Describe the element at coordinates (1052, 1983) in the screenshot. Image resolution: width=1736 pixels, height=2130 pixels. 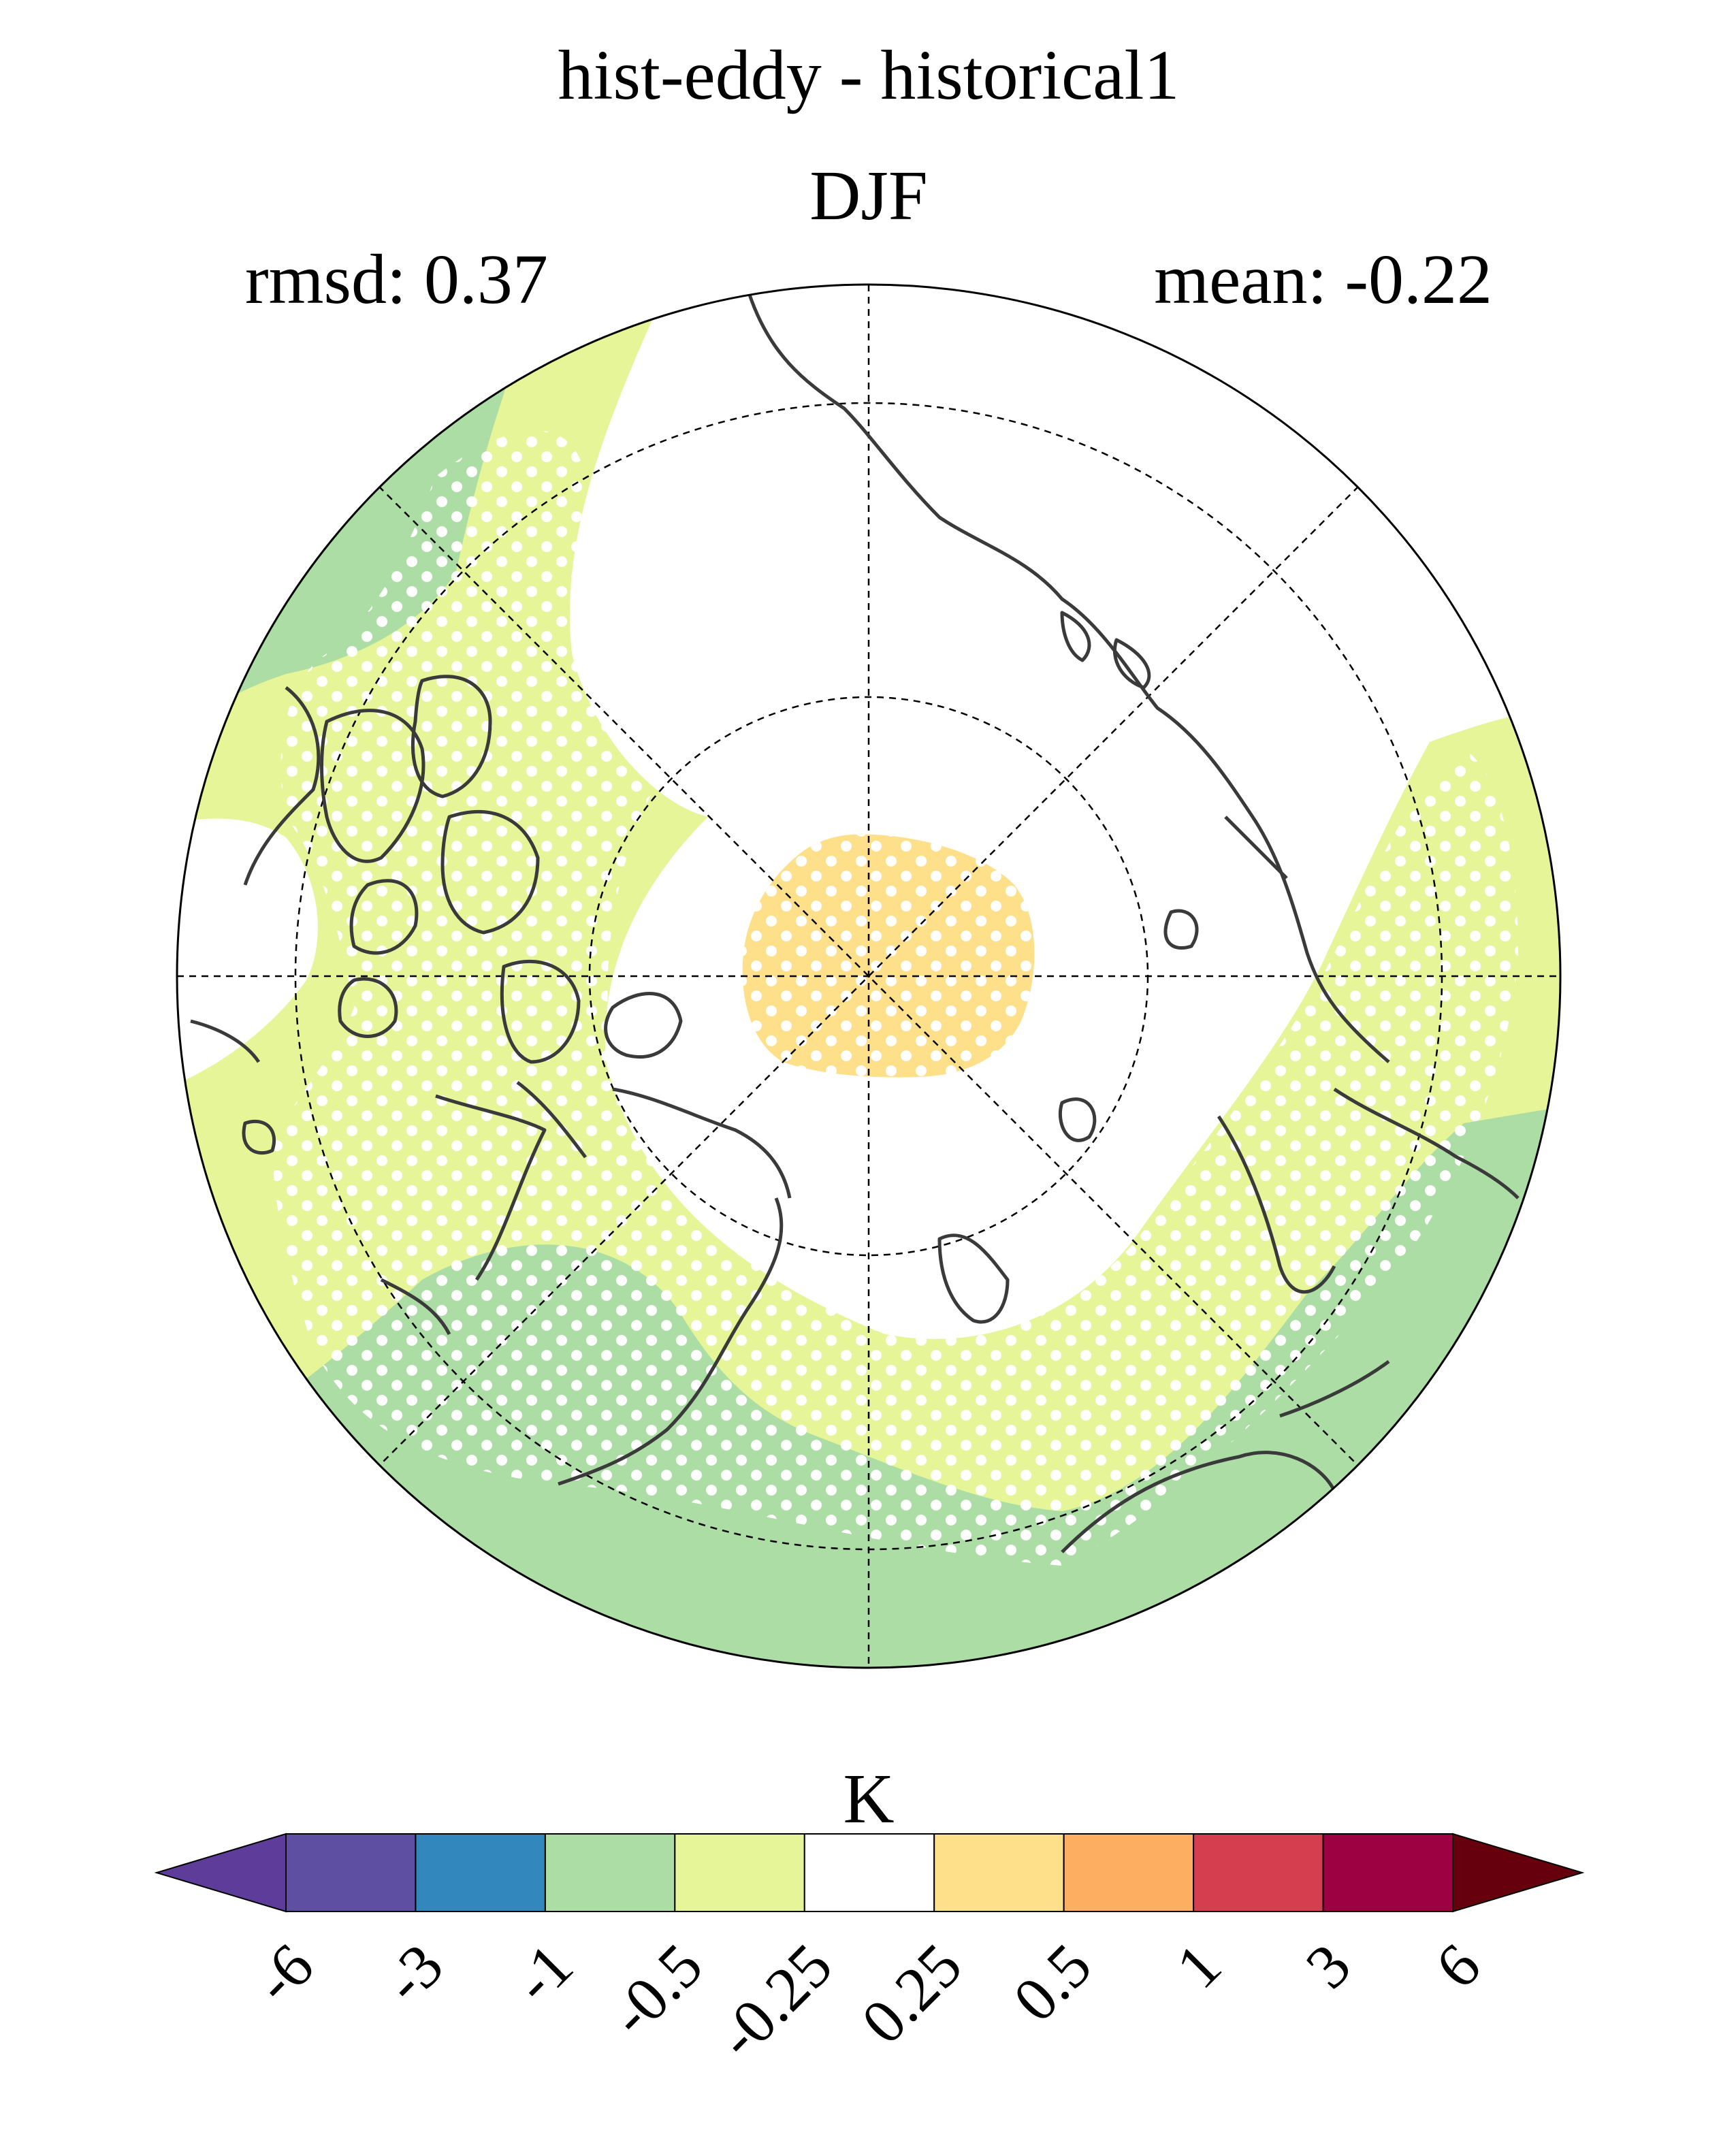
I see `colorbar-tick-label: 0.5` at that location.